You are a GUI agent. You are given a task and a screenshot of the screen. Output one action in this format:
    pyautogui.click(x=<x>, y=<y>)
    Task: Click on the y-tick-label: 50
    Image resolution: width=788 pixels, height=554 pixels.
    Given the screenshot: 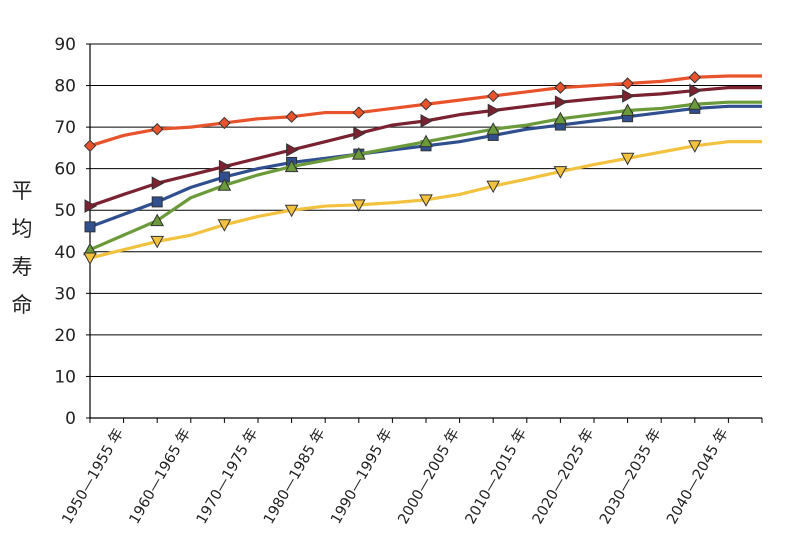 What is the action you would take?
    pyautogui.click(x=65, y=211)
    